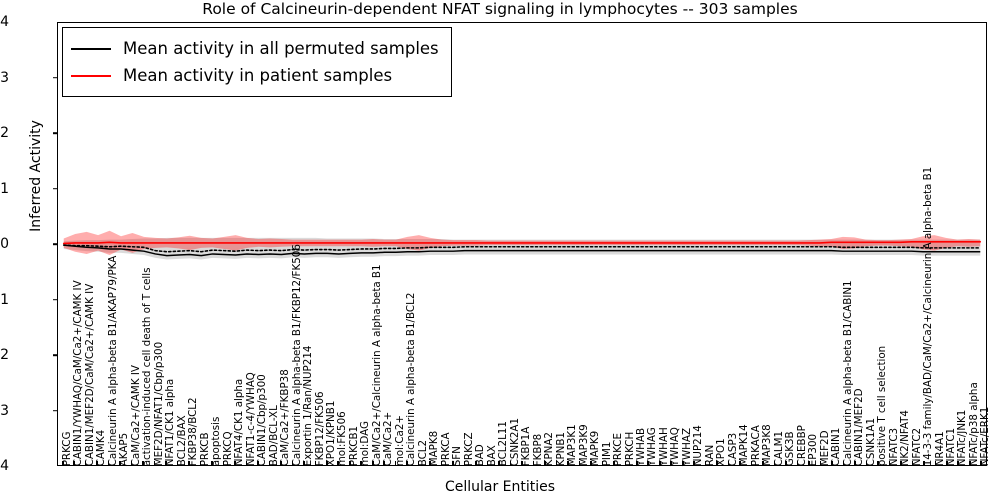 This screenshot has width=1000, height=500. What do you see at coordinates (480, 454) in the screenshot?
I see `x-axis-tick-label: BAD` at bounding box center [480, 454].